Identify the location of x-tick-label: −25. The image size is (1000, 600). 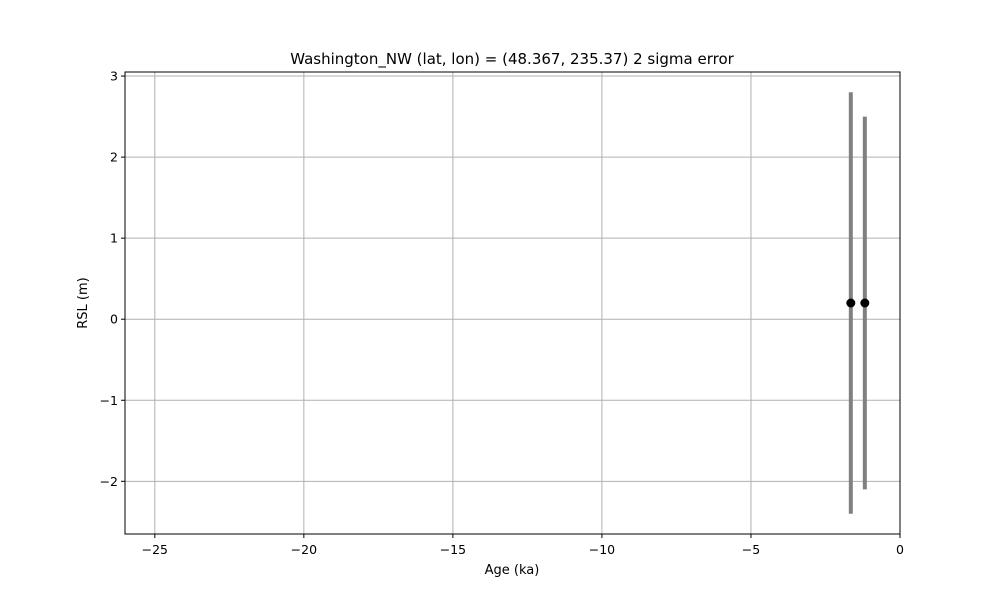
(155, 549).